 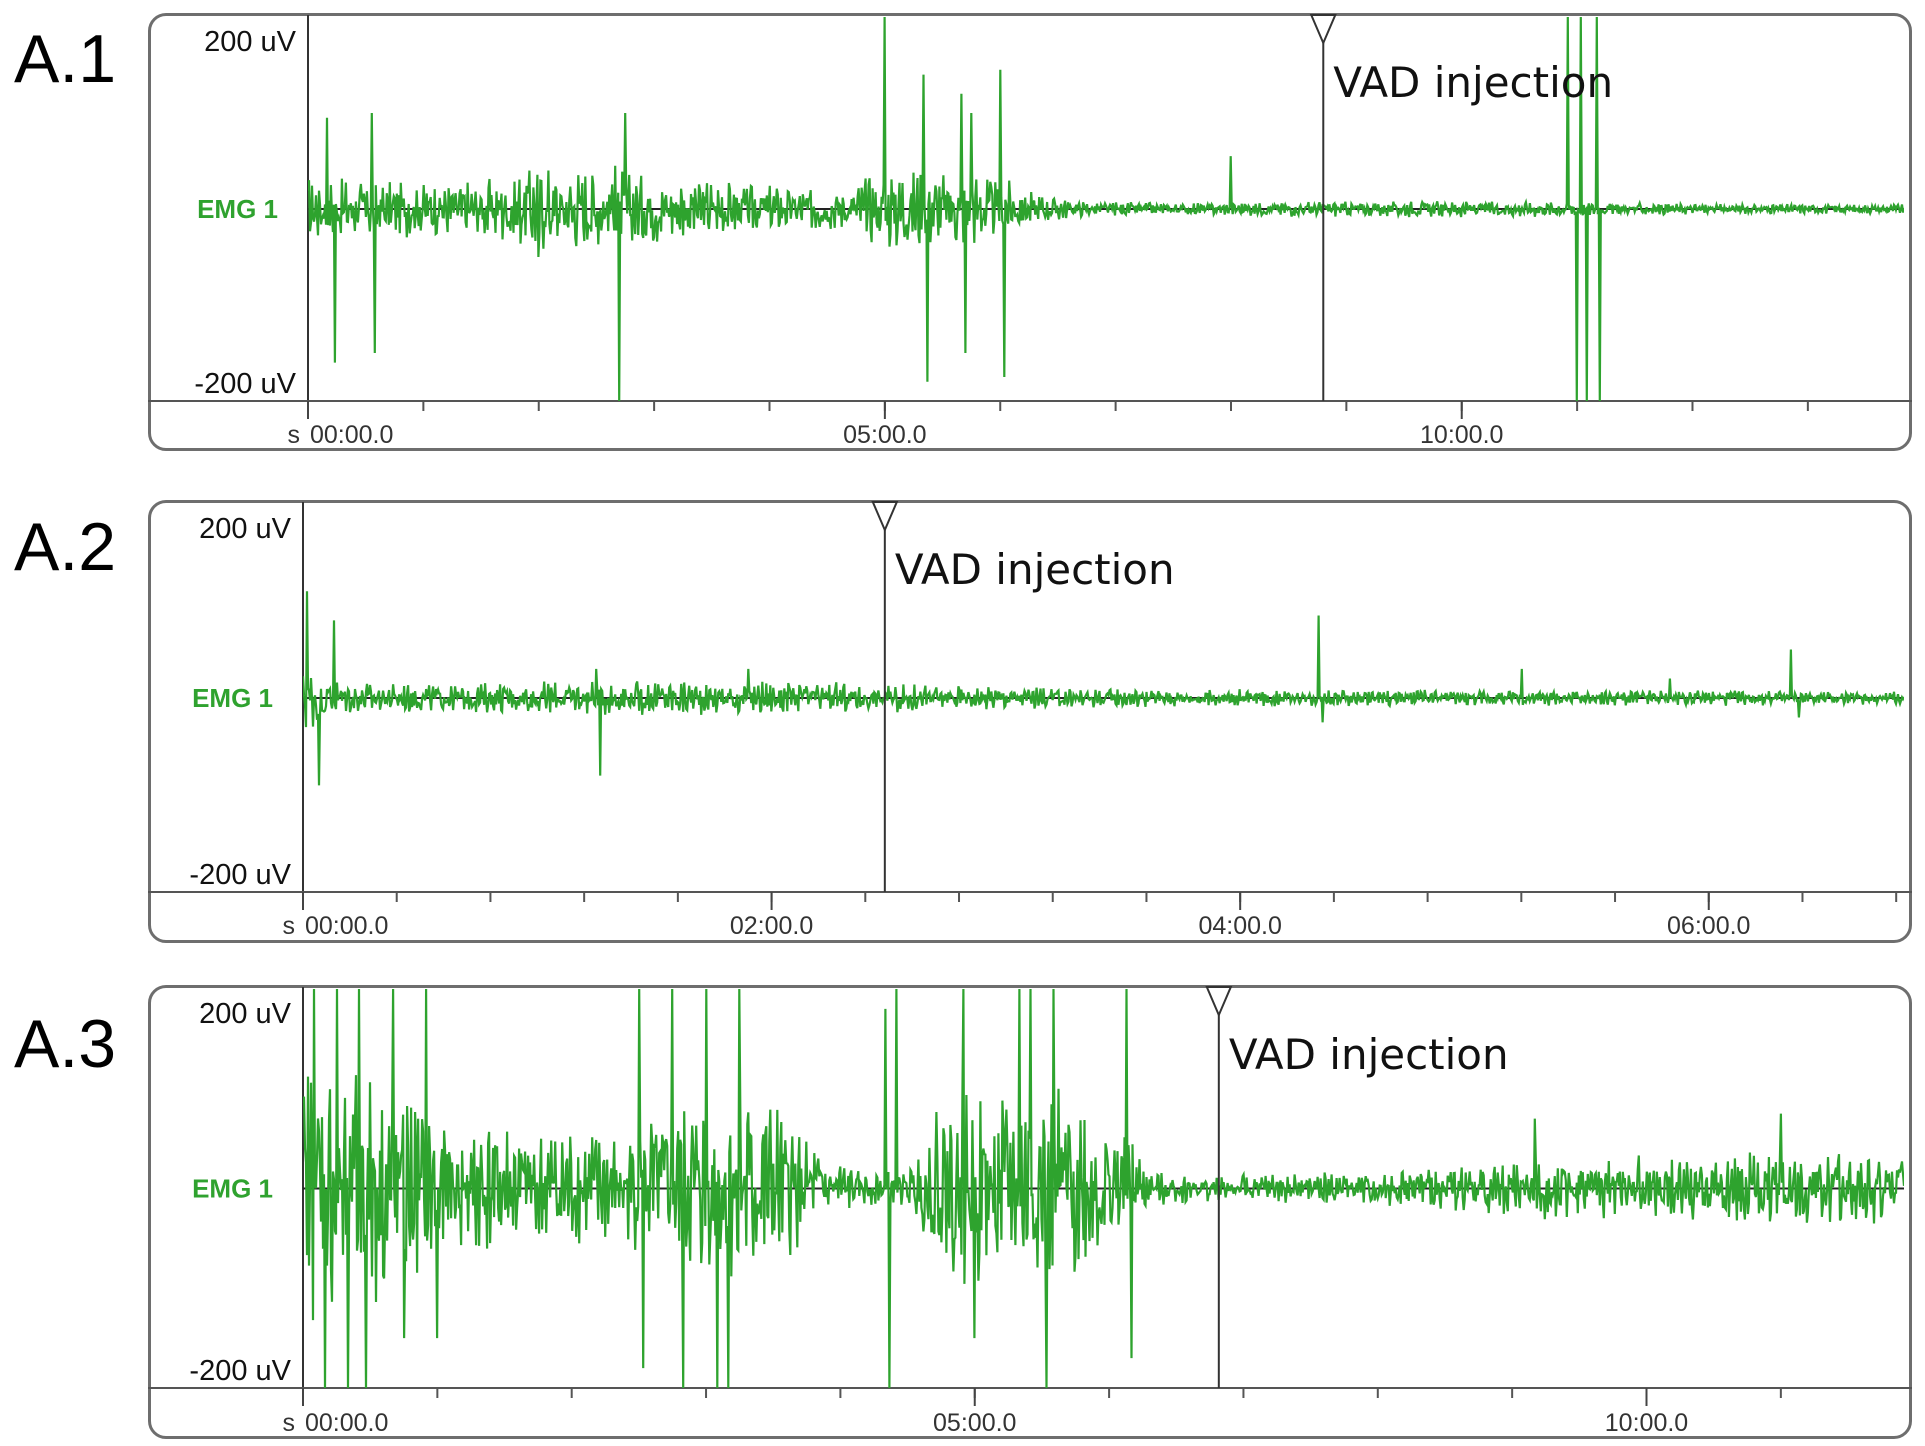 I want to click on x-tick-label: 06:00.0, so click(x=1708, y=926).